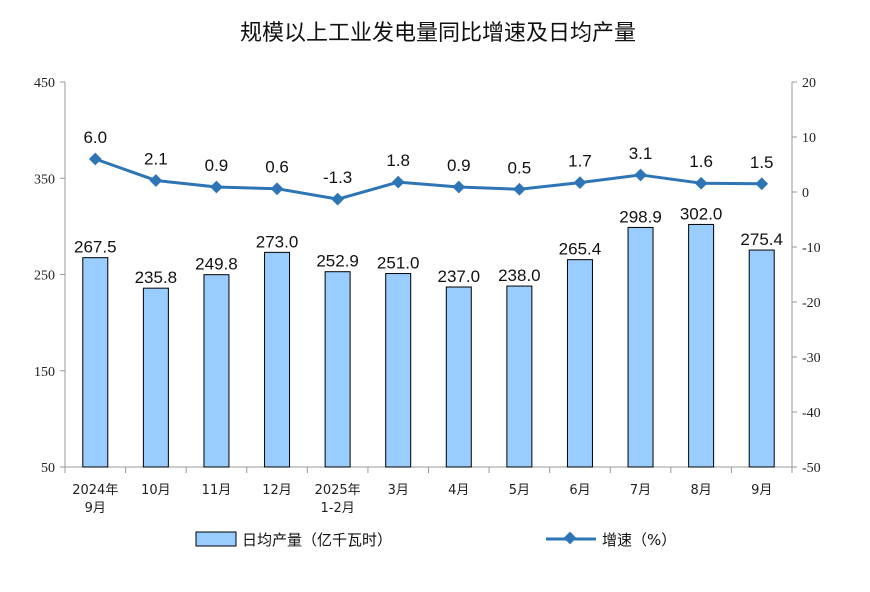 The width and height of the screenshot is (870, 592). Describe the element at coordinates (639, 540) in the screenshot. I see `legend-line-label: 增速（%）` at that location.